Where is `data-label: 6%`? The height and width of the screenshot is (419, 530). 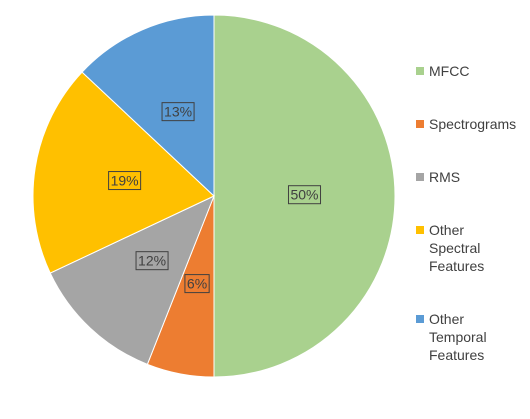
data-label: 6% is located at coordinates (197, 284).